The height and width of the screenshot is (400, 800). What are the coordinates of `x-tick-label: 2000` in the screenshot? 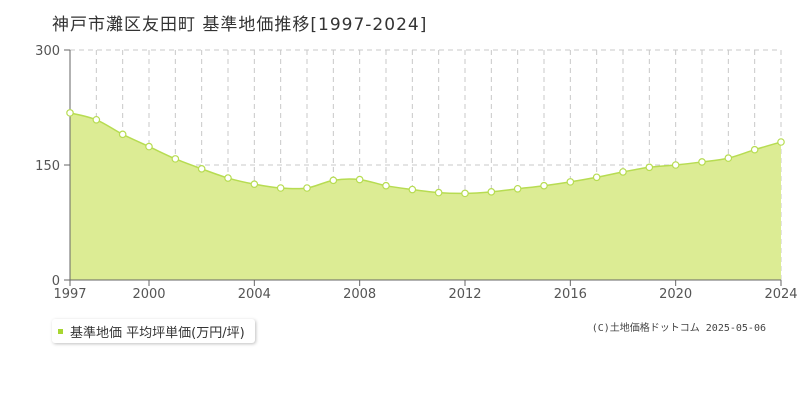 It's located at (148, 293).